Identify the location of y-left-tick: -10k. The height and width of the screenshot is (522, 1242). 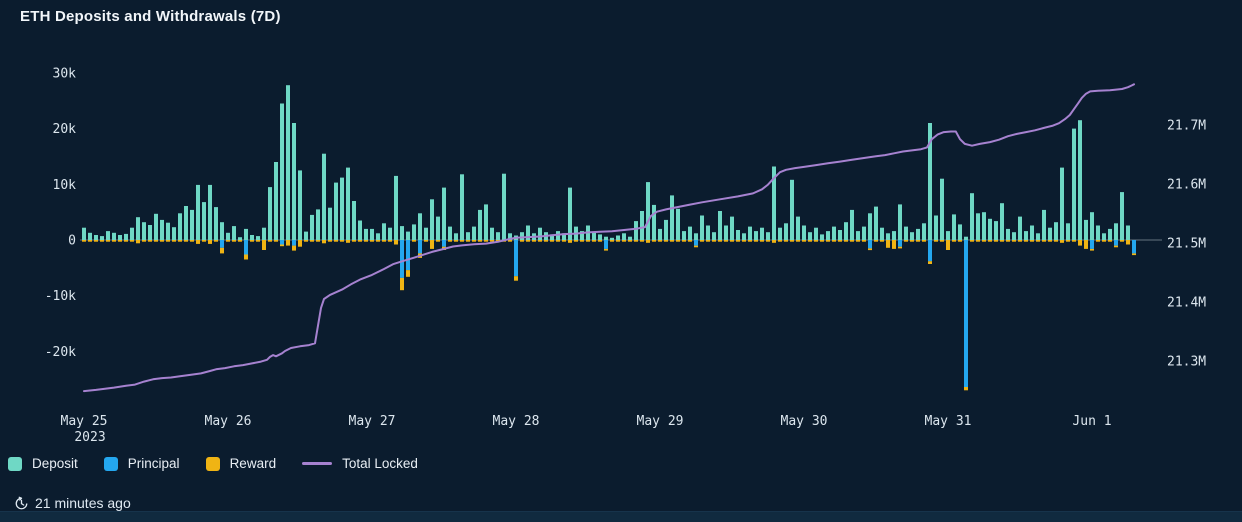
(60, 296).